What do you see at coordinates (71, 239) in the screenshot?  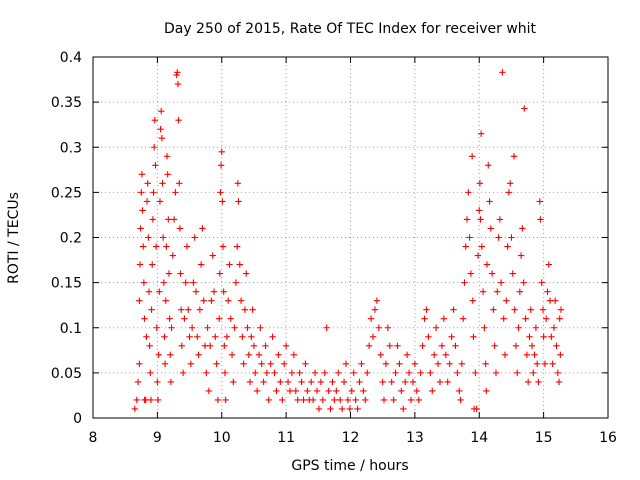 I see `y-tick-label: 0.2` at bounding box center [71, 239].